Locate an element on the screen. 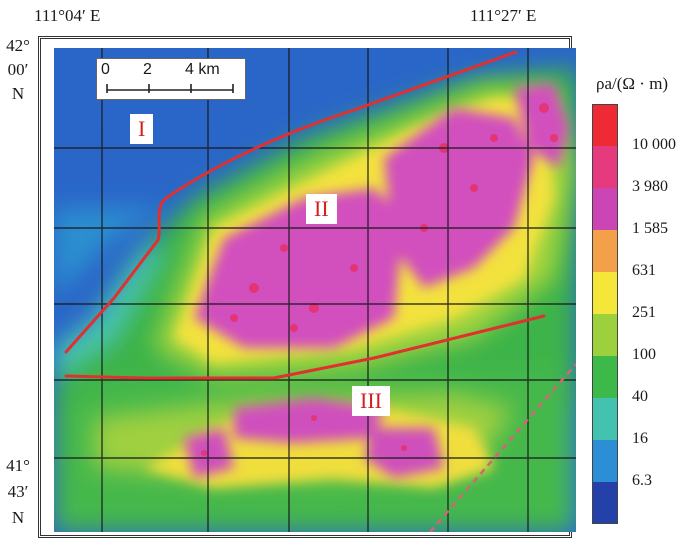 The width and height of the screenshot is (700, 551). legend-value-label: 10 000 is located at coordinates (654, 144).